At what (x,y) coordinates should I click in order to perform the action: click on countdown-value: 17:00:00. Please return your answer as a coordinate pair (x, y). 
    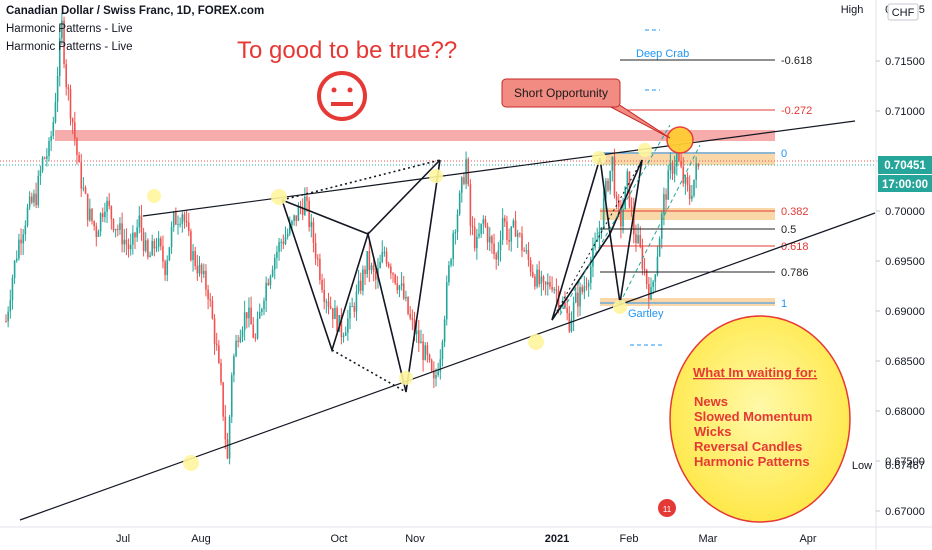
    Looking at the image, I should click on (905, 185).